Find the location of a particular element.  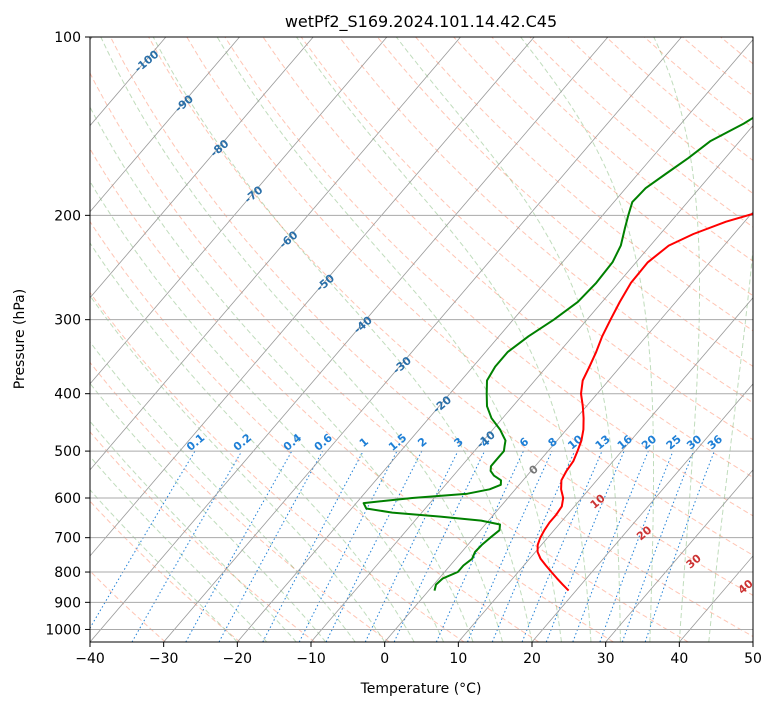

y-tick-label: 700 is located at coordinates (67, 539).